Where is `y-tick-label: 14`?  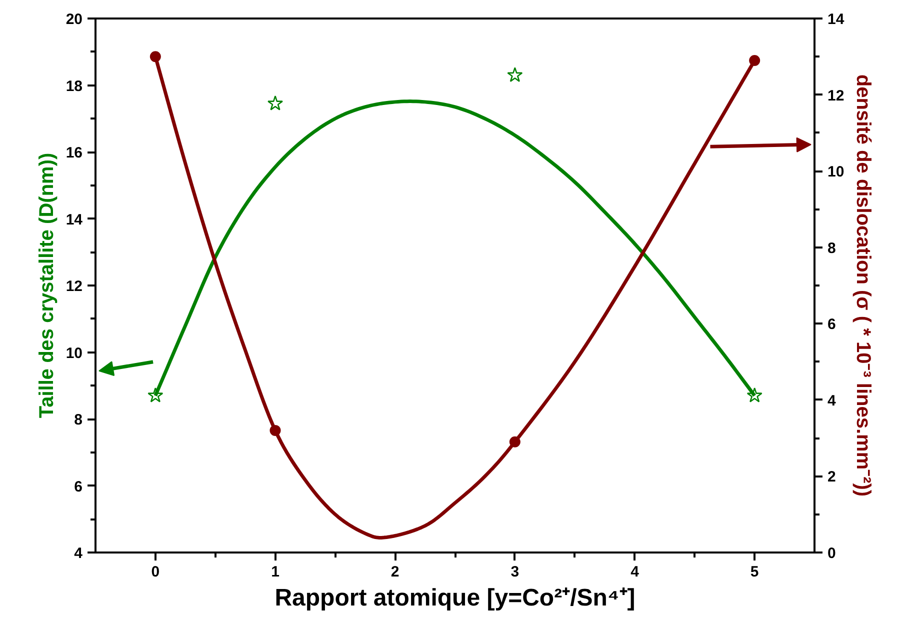
y-tick-label: 14 is located at coordinates (75, 219).